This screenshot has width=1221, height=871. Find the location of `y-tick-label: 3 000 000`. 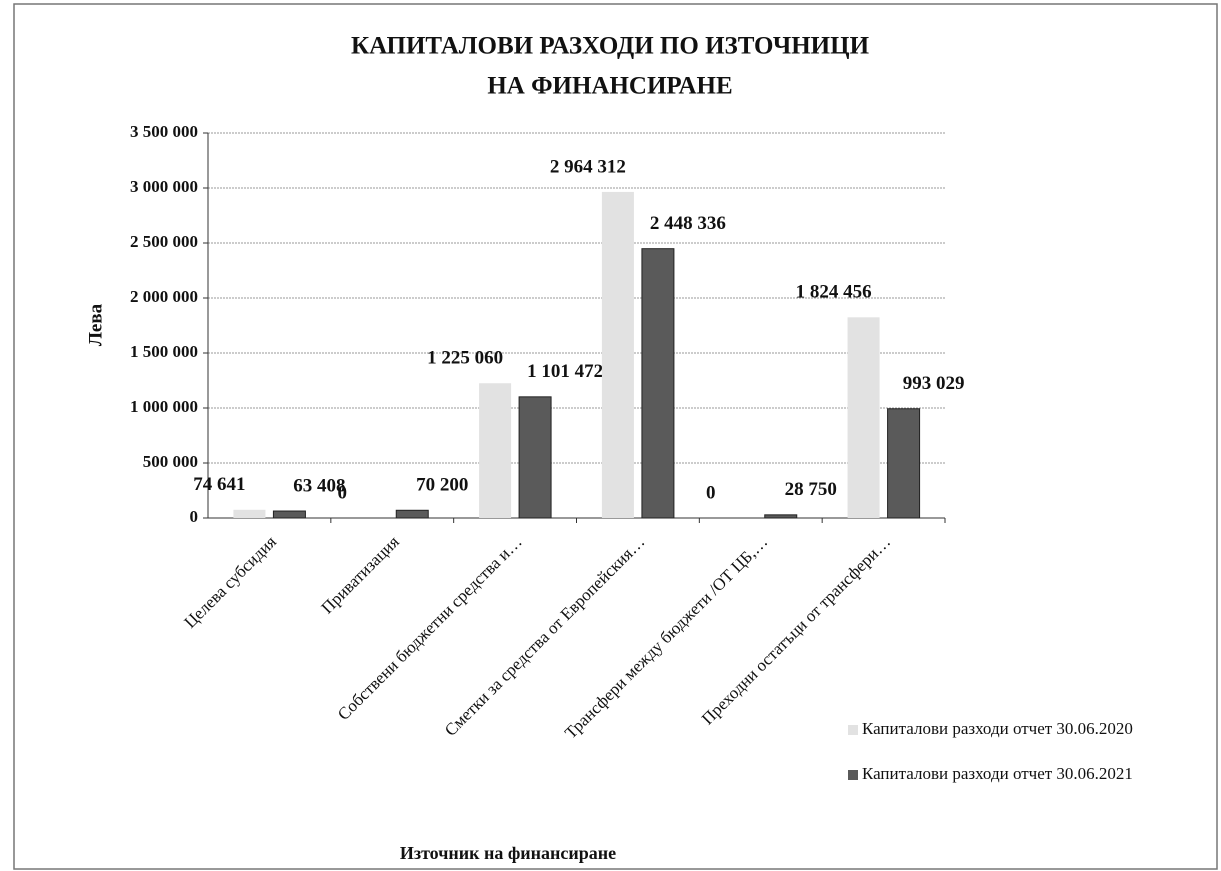

y-tick-label: 3 000 000 is located at coordinates (164, 186).